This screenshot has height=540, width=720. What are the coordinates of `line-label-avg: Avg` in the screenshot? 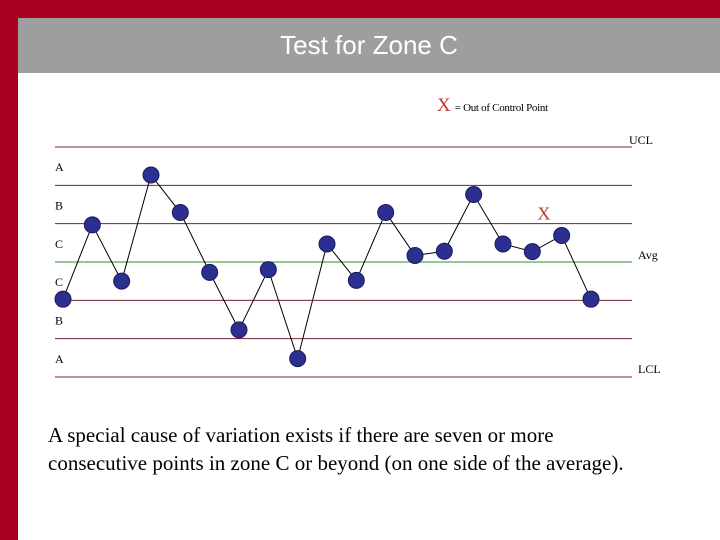 It's located at (648, 255).